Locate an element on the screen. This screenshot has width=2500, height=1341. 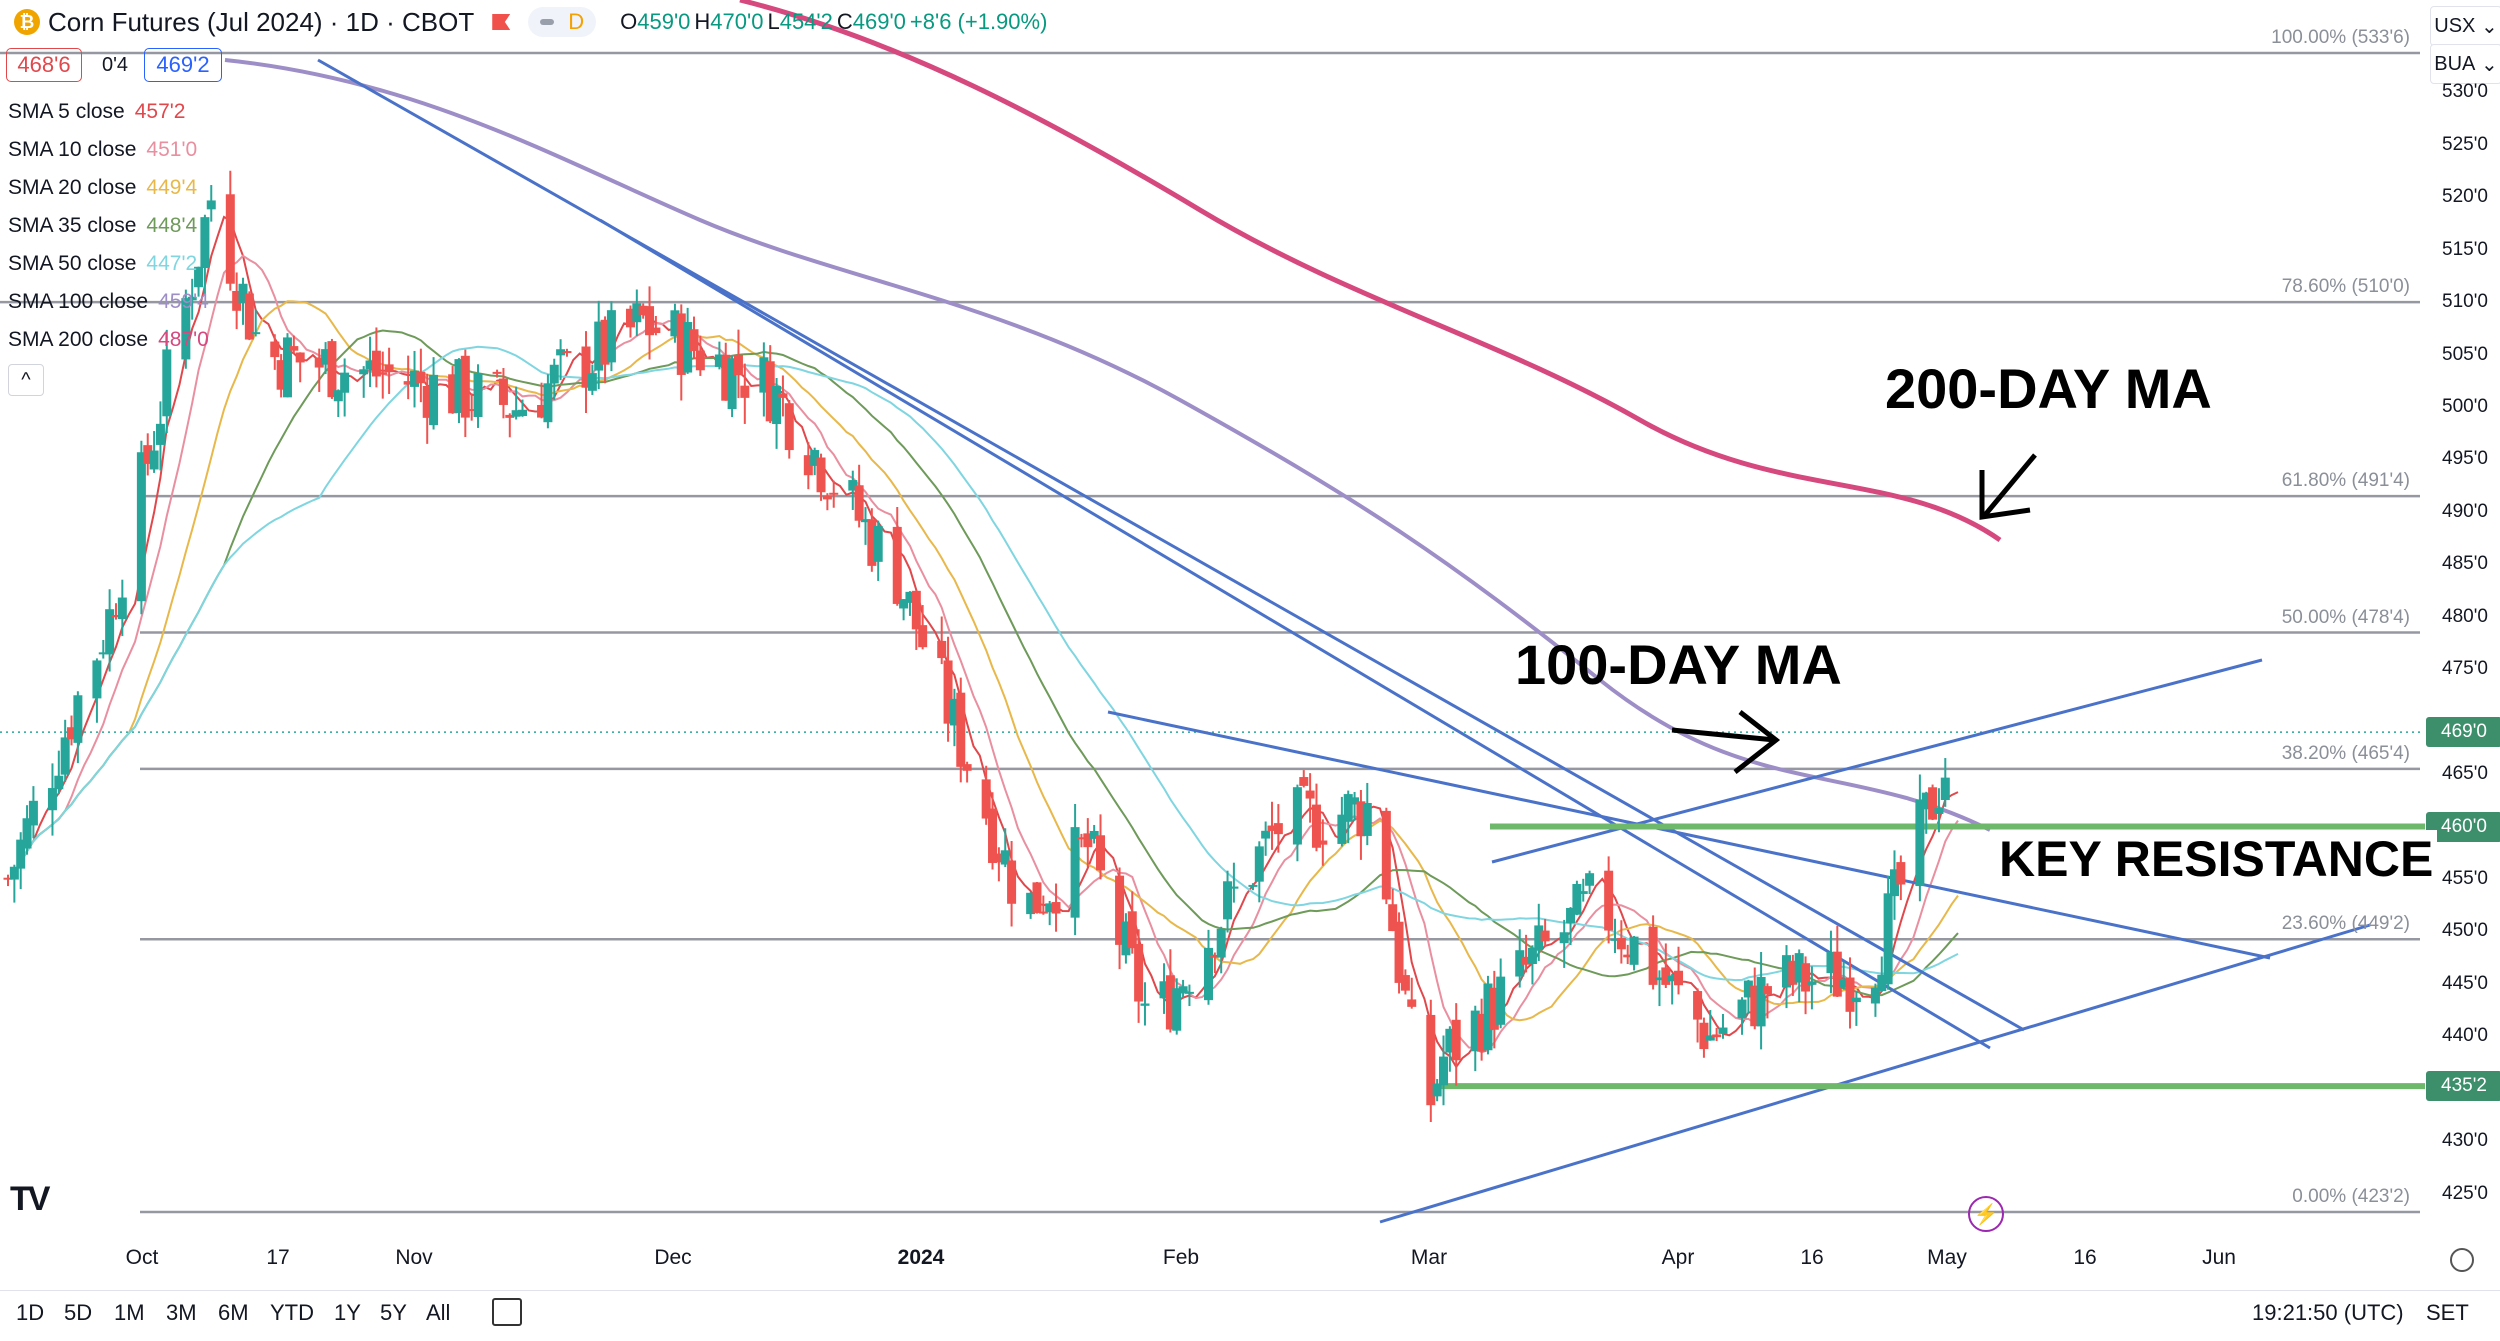
price-axis-label: 510'0 is located at coordinates (2465, 302).